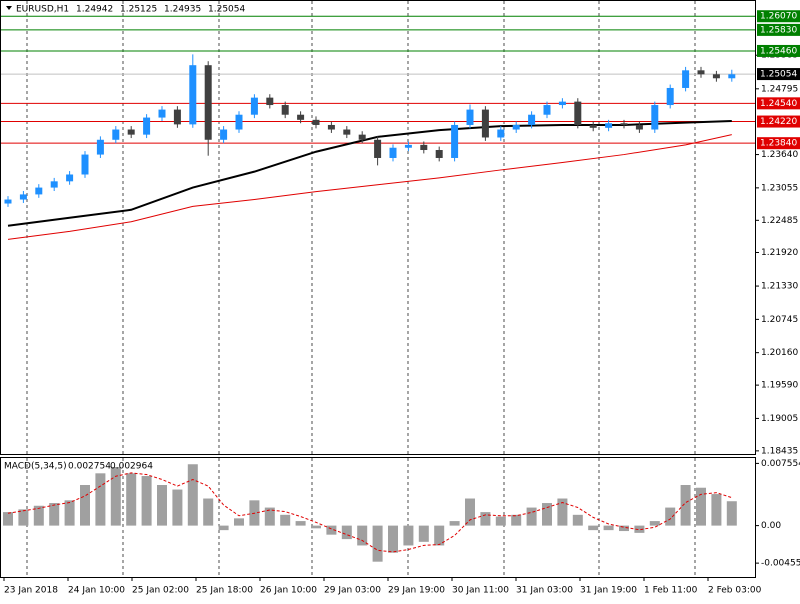 This screenshot has height=604, width=800. I want to click on x-tick-label: 31 Jan 03:00, so click(544, 591).